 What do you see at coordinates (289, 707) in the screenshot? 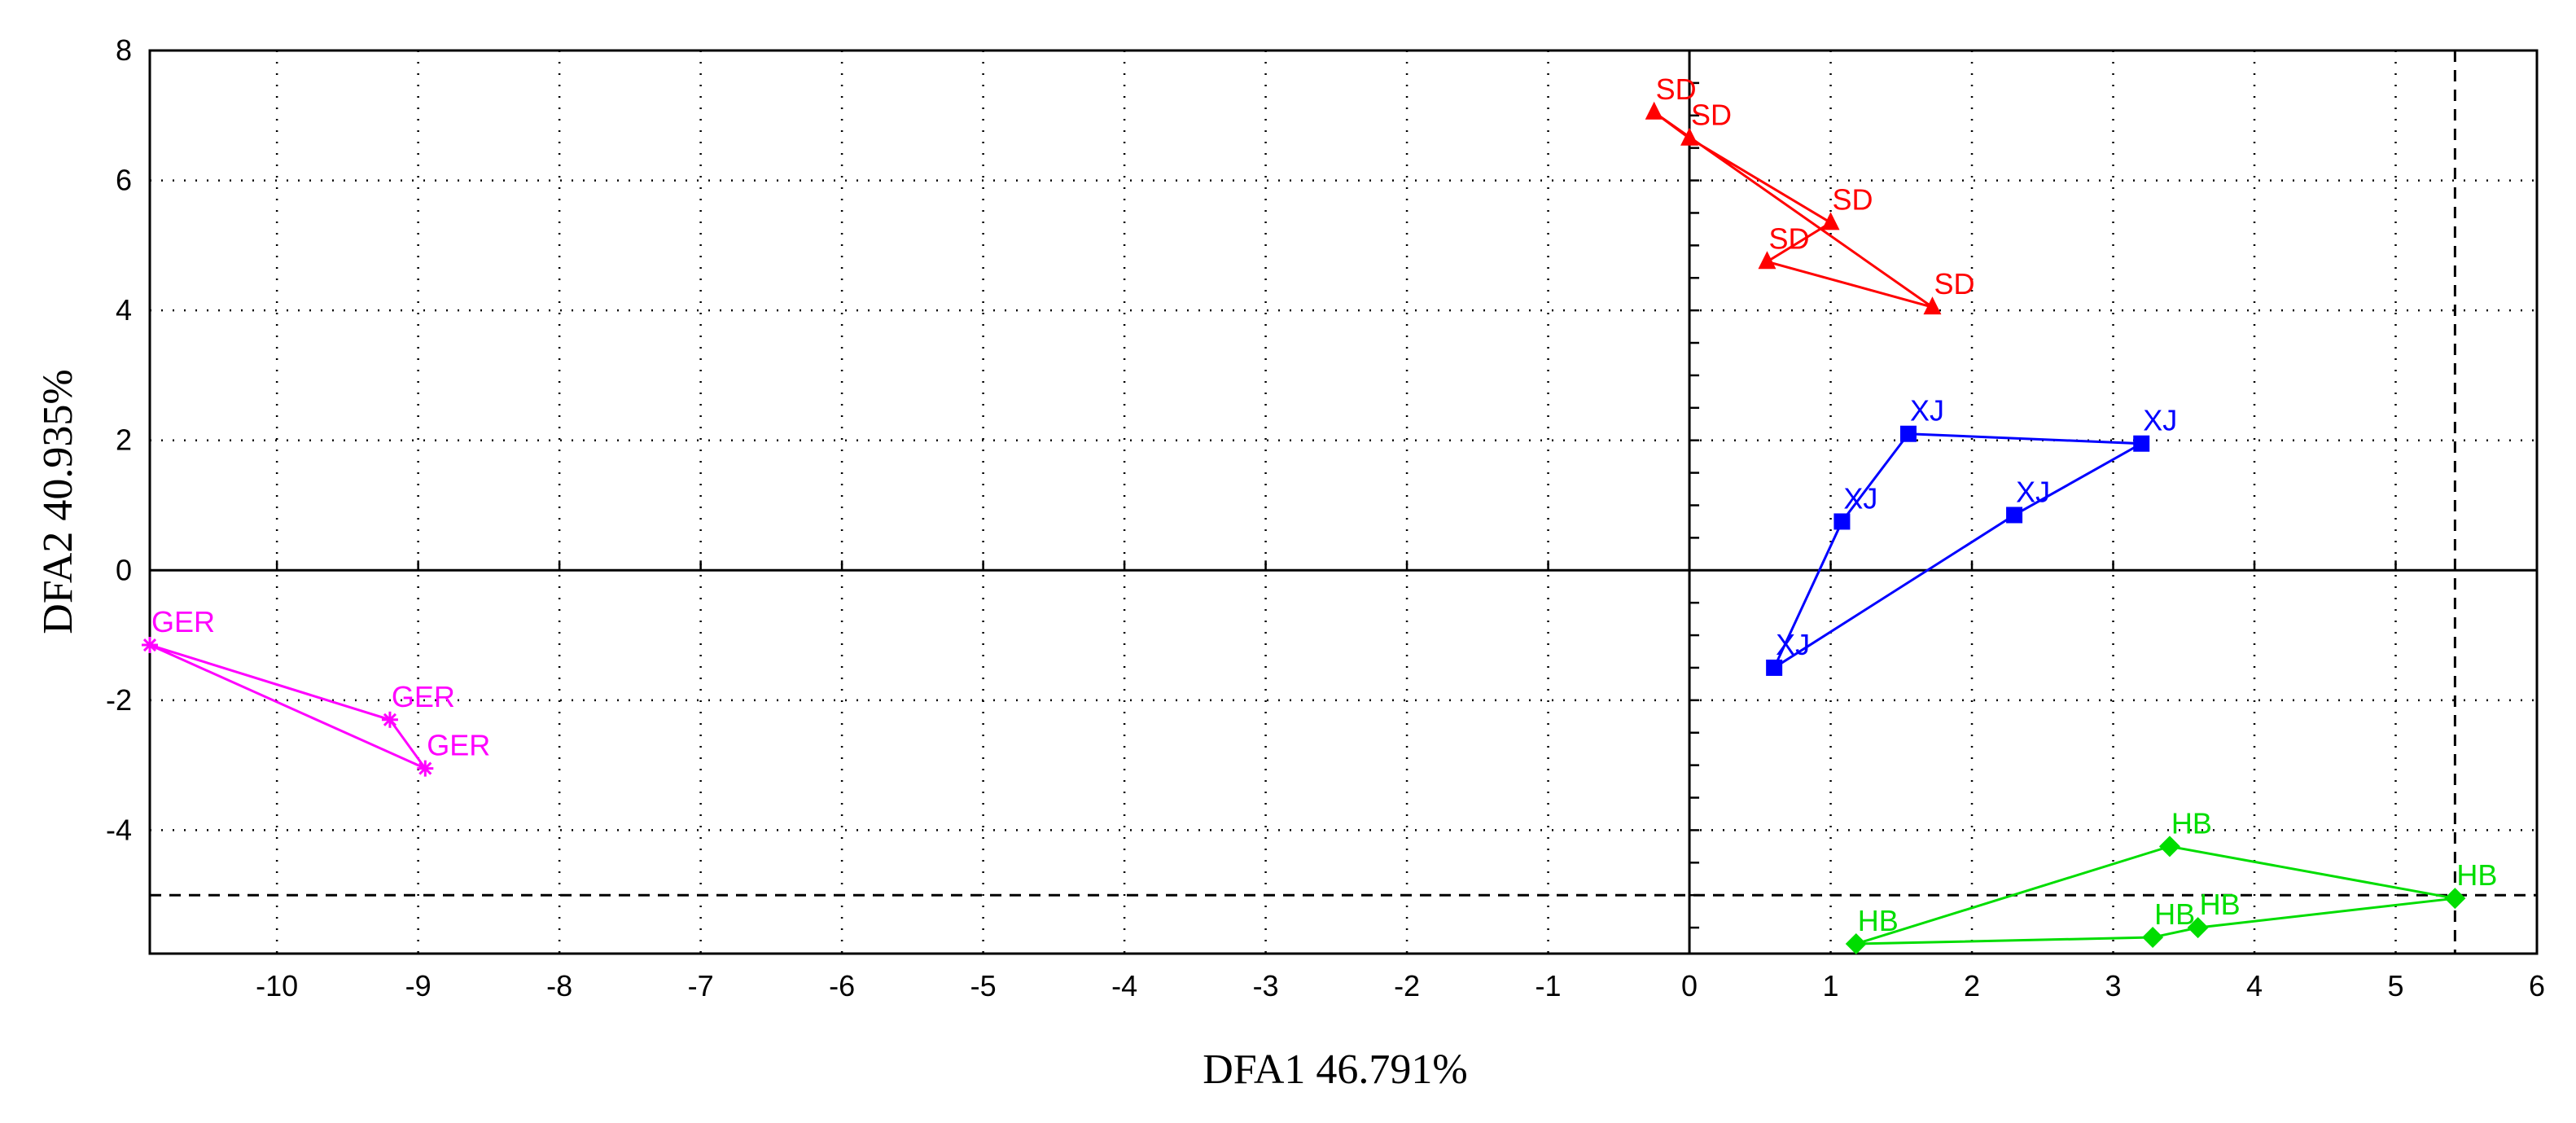
I see `ger-hull-outline` at bounding box center [289, 707].